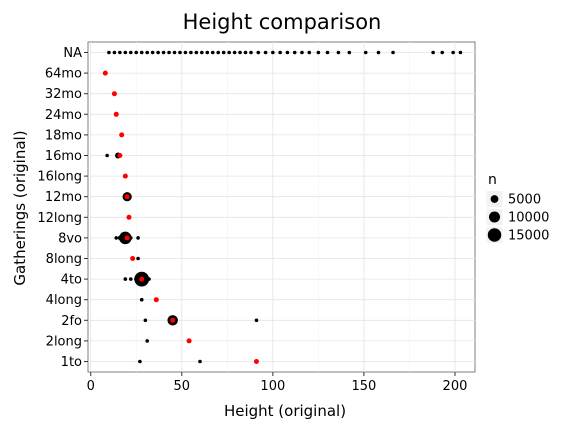 The width and height of the screenshot is (576, 432). Describe the element at coordinates (528, 218) in the screenshot. I see `legend-label: 10000` at that location.